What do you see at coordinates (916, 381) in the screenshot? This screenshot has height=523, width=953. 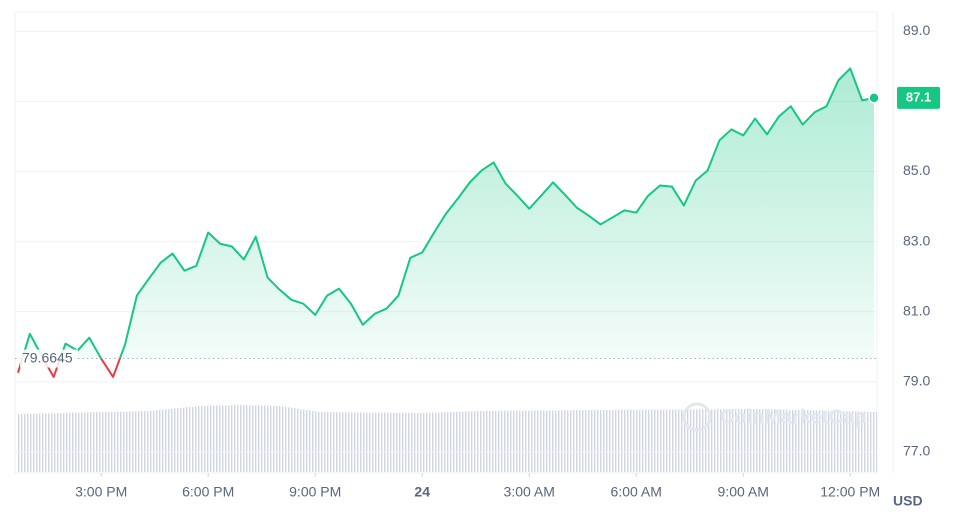 I see `y-tick-label: 79.0` at bounding box center [916, 381].